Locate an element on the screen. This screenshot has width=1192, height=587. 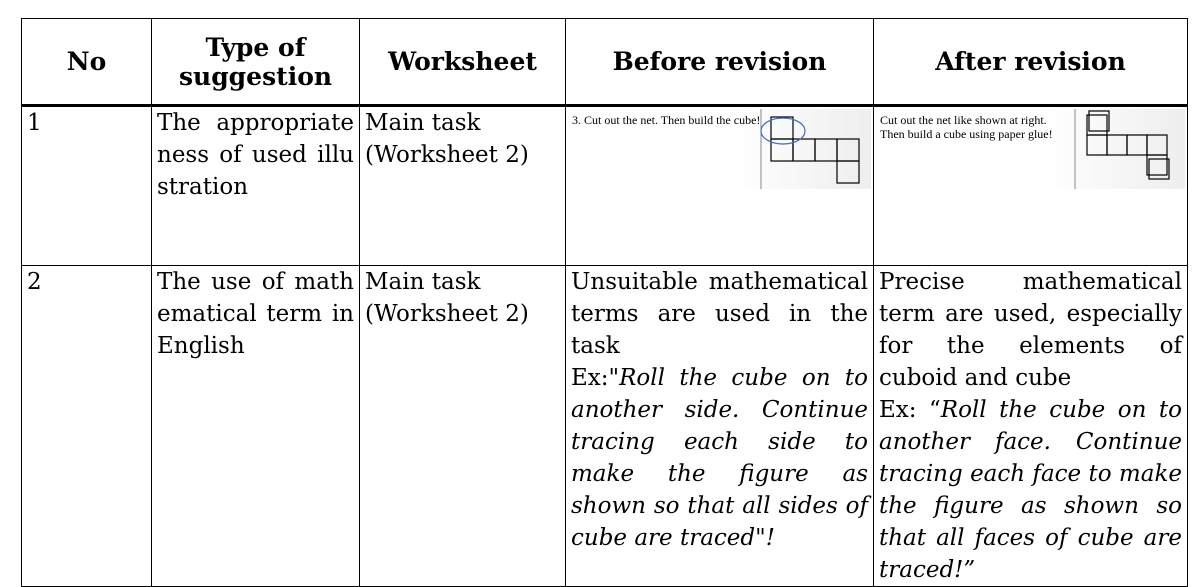
example-prefix: Ex:" is located at coordinates (595, 378).